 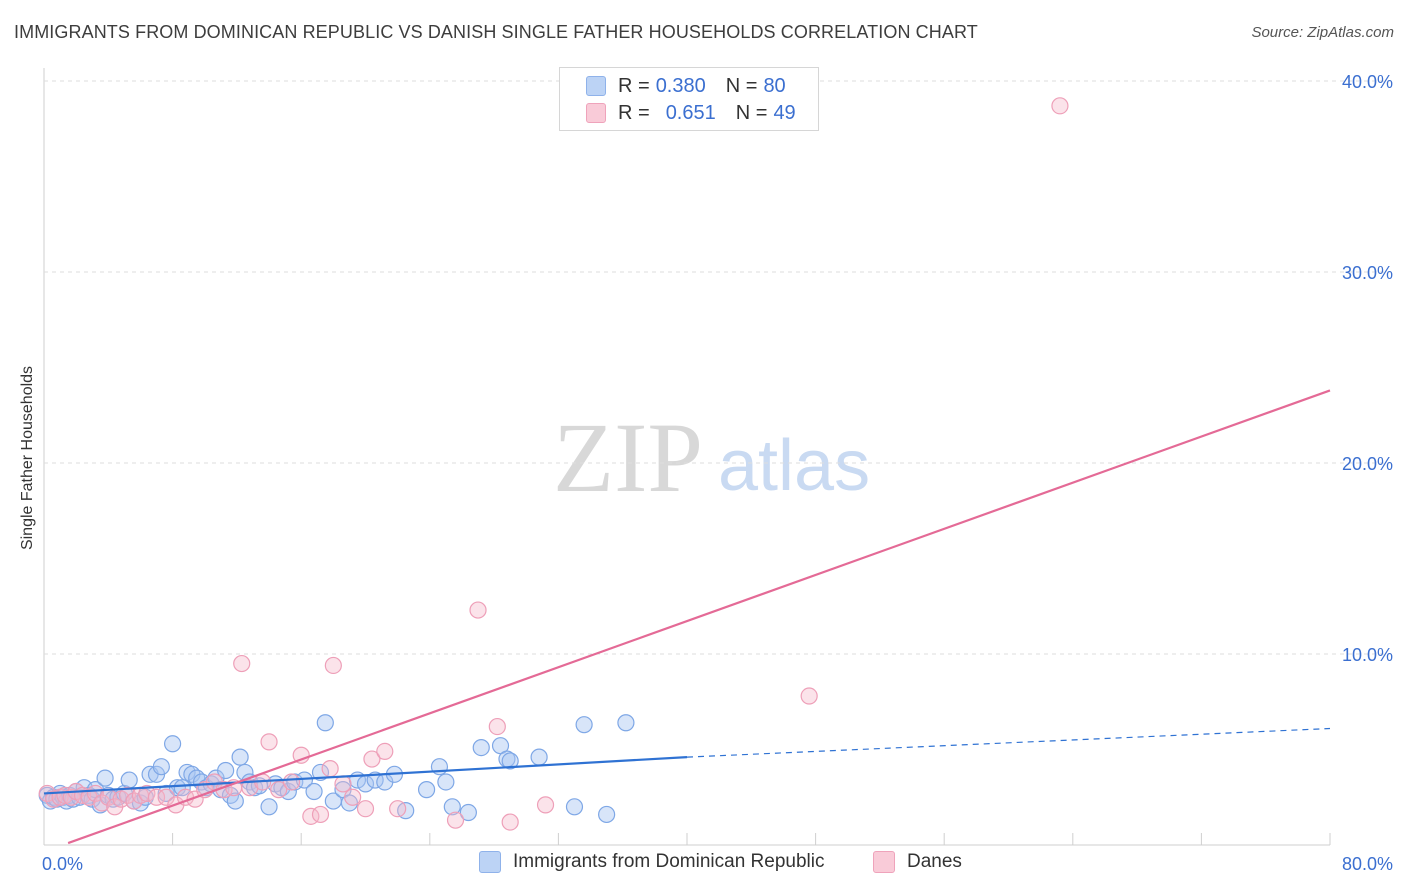 I want to click on series-label-blue: Immigrants from Dominican Republic, so click(x=669, y=861).